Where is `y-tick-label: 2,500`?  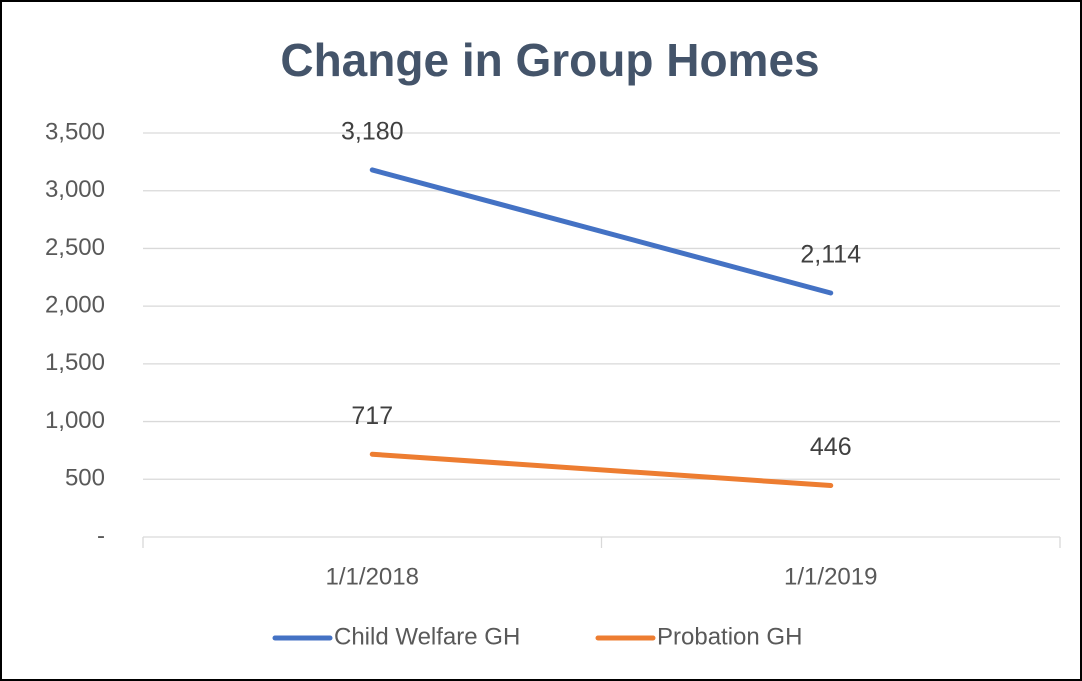
y-tick-label: 2,500 is located at coordinates (75, 247).